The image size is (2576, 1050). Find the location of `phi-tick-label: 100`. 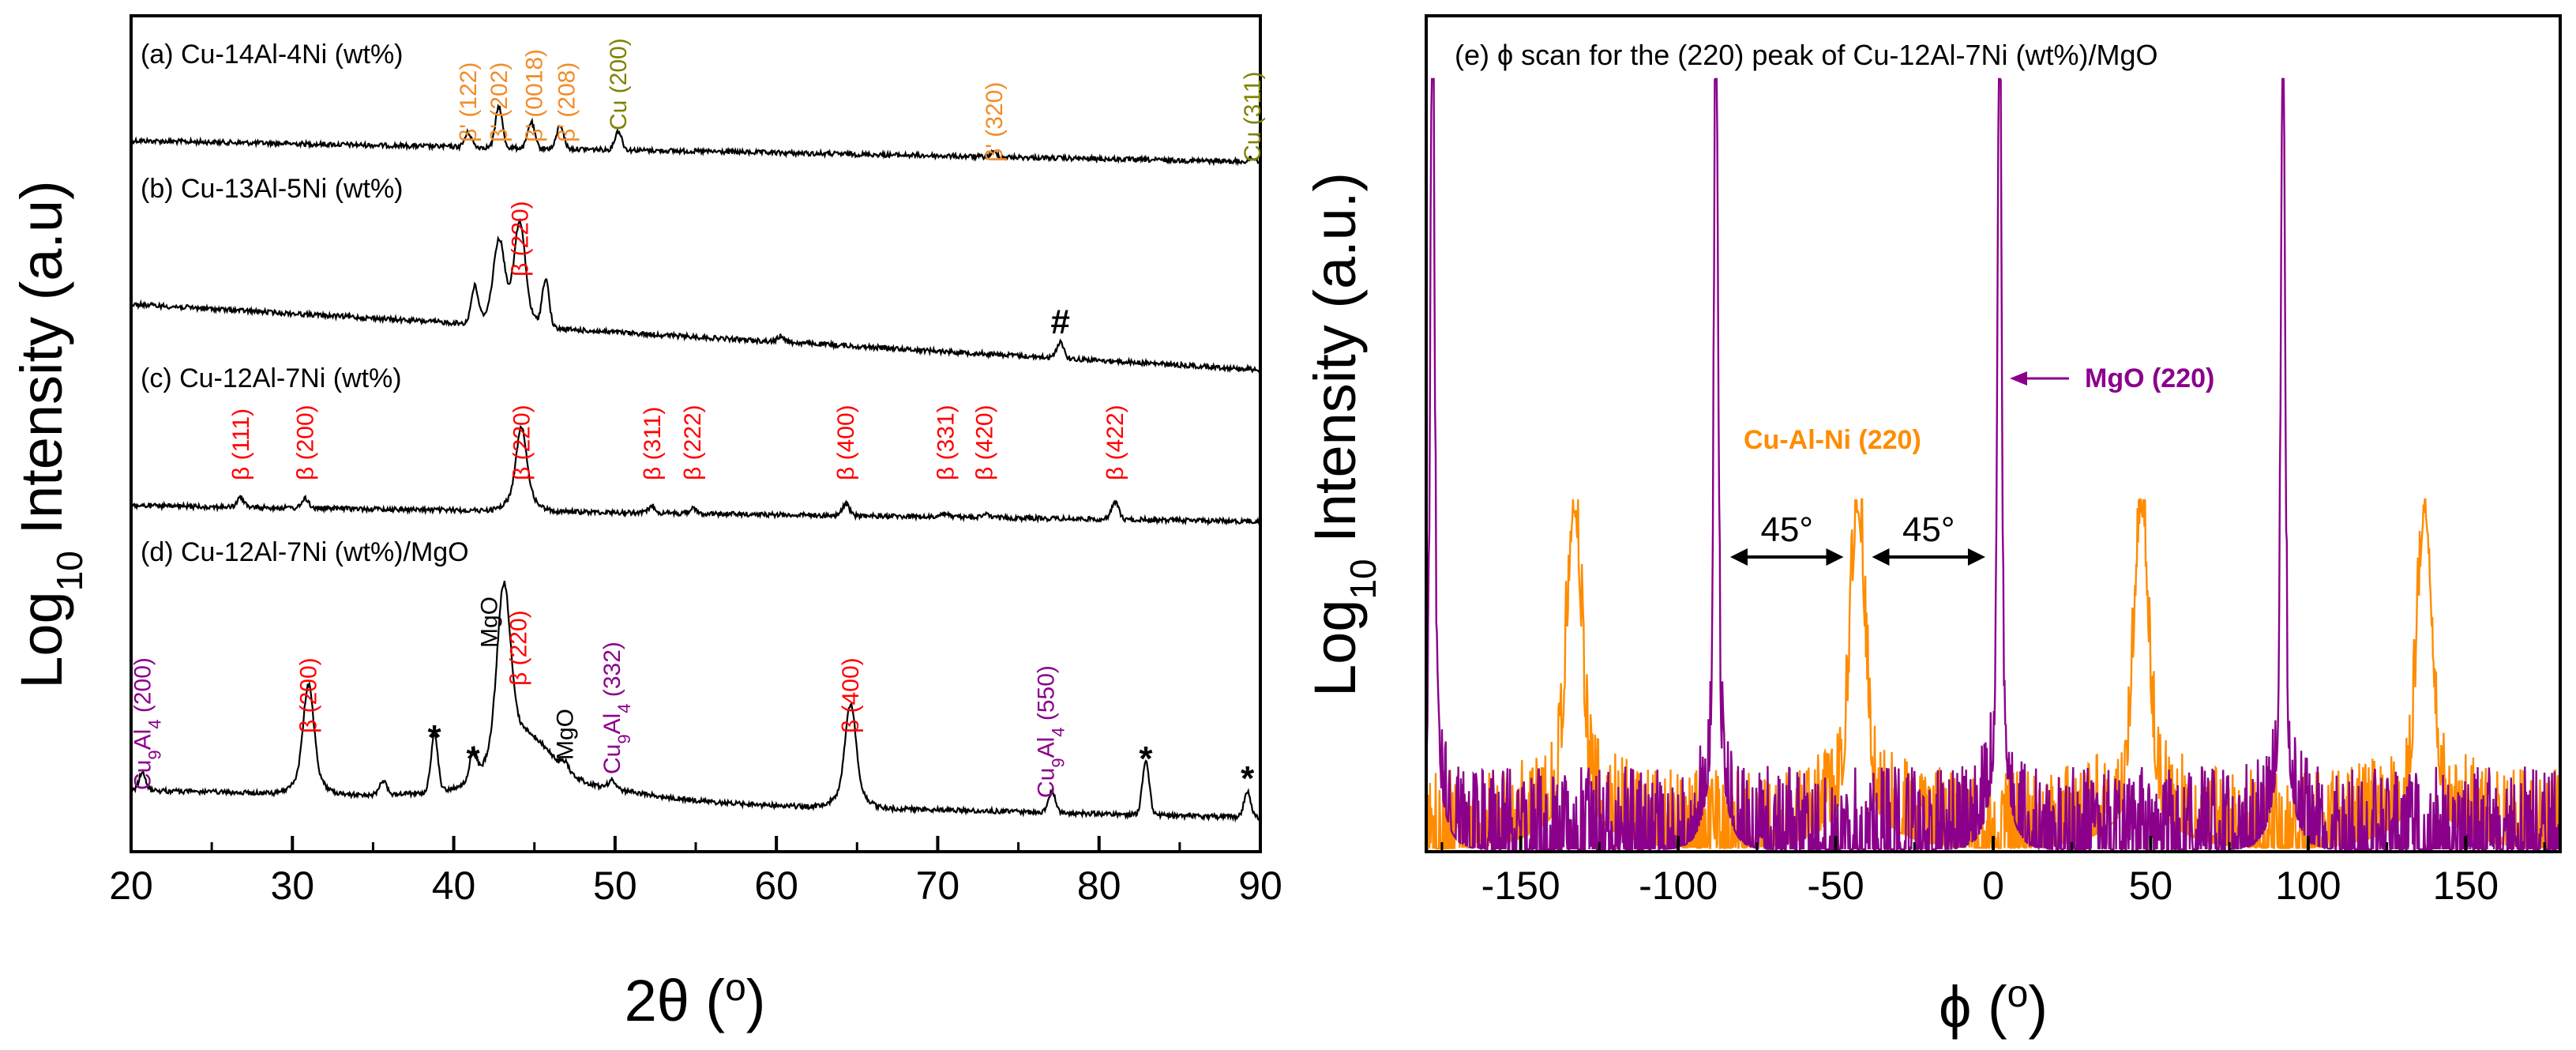

phi-tick-label: 100 is located at coordinates (2308, 886).